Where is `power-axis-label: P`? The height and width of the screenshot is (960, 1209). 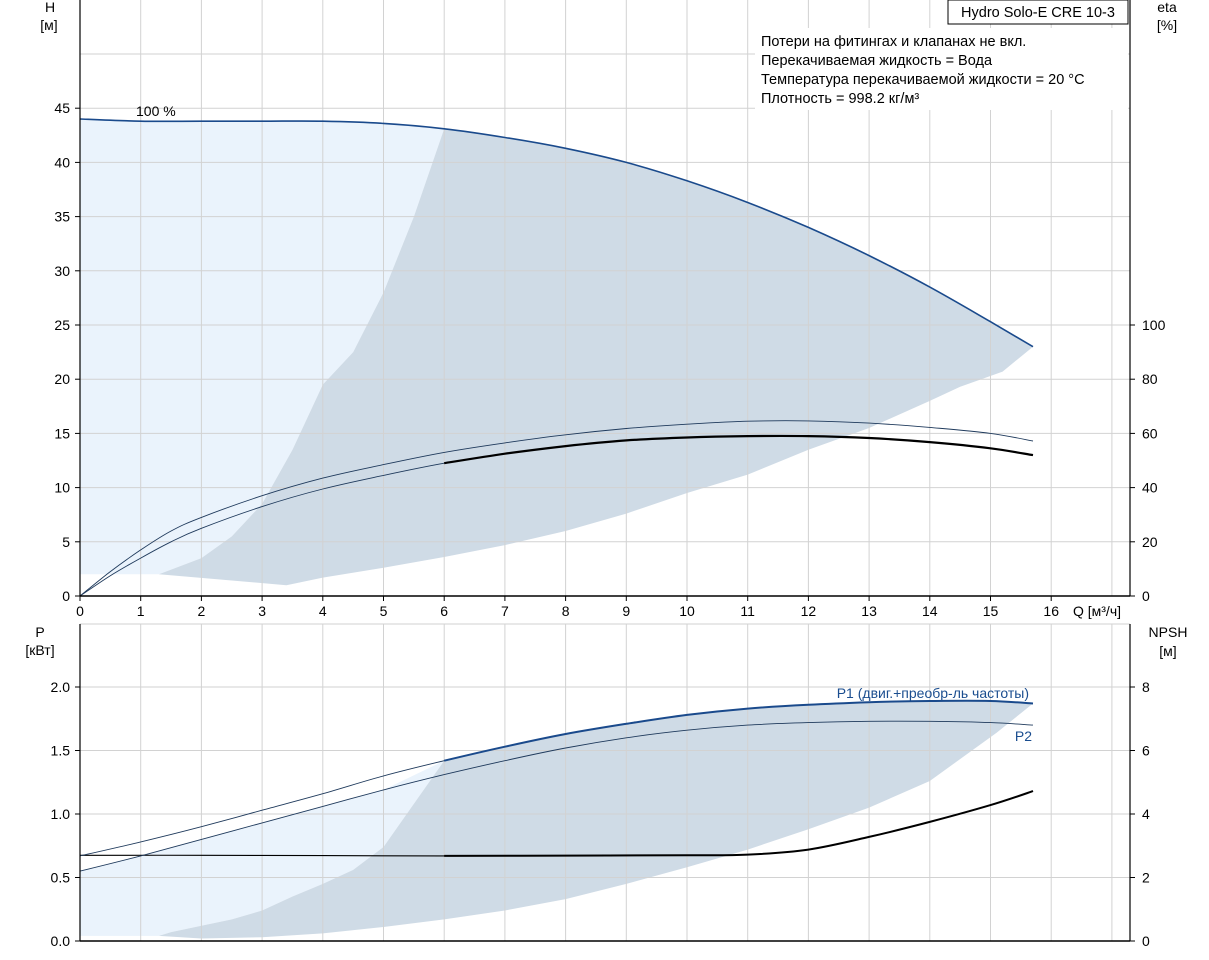 power-axis-label: P is located at coordinates (39, 632).